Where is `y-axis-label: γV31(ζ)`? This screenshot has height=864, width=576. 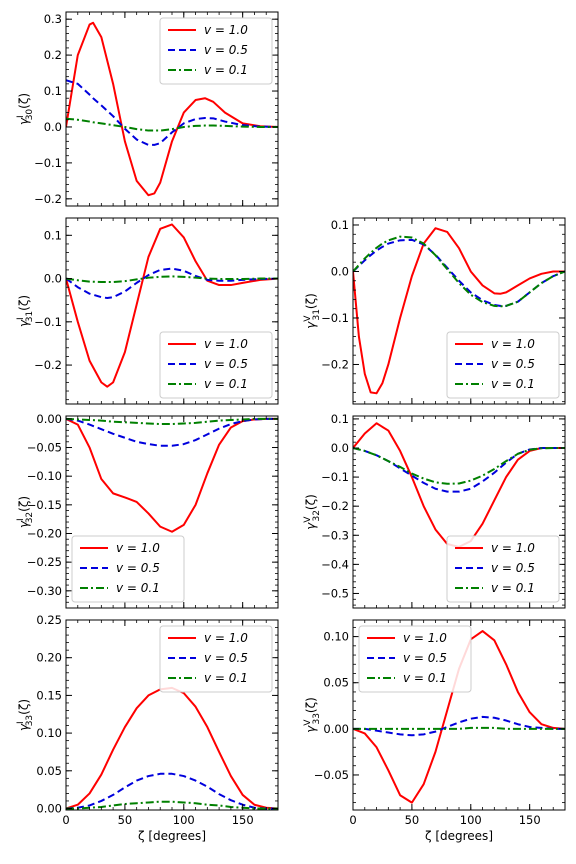 y-axis-label: γV31(ζ) is located at coordinates (312, 311).